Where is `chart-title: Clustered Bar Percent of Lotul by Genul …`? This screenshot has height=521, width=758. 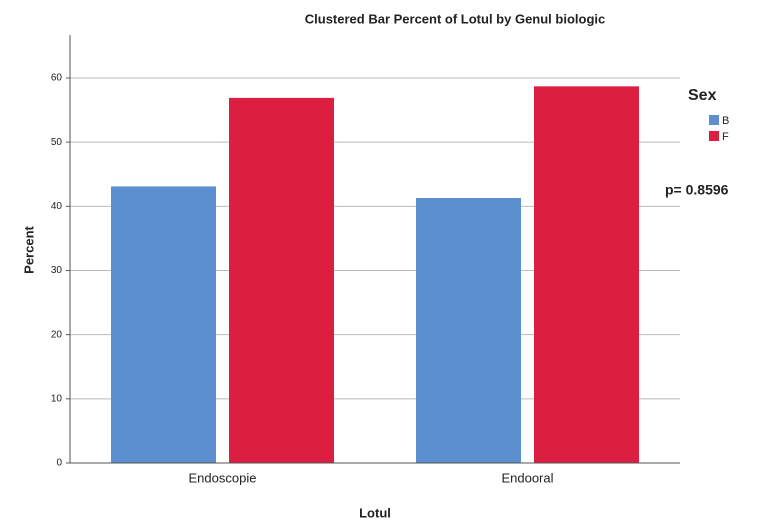 chart-title: Clustered Bar Percent of Lotul by Genul … is located at coordinates (455, 18).